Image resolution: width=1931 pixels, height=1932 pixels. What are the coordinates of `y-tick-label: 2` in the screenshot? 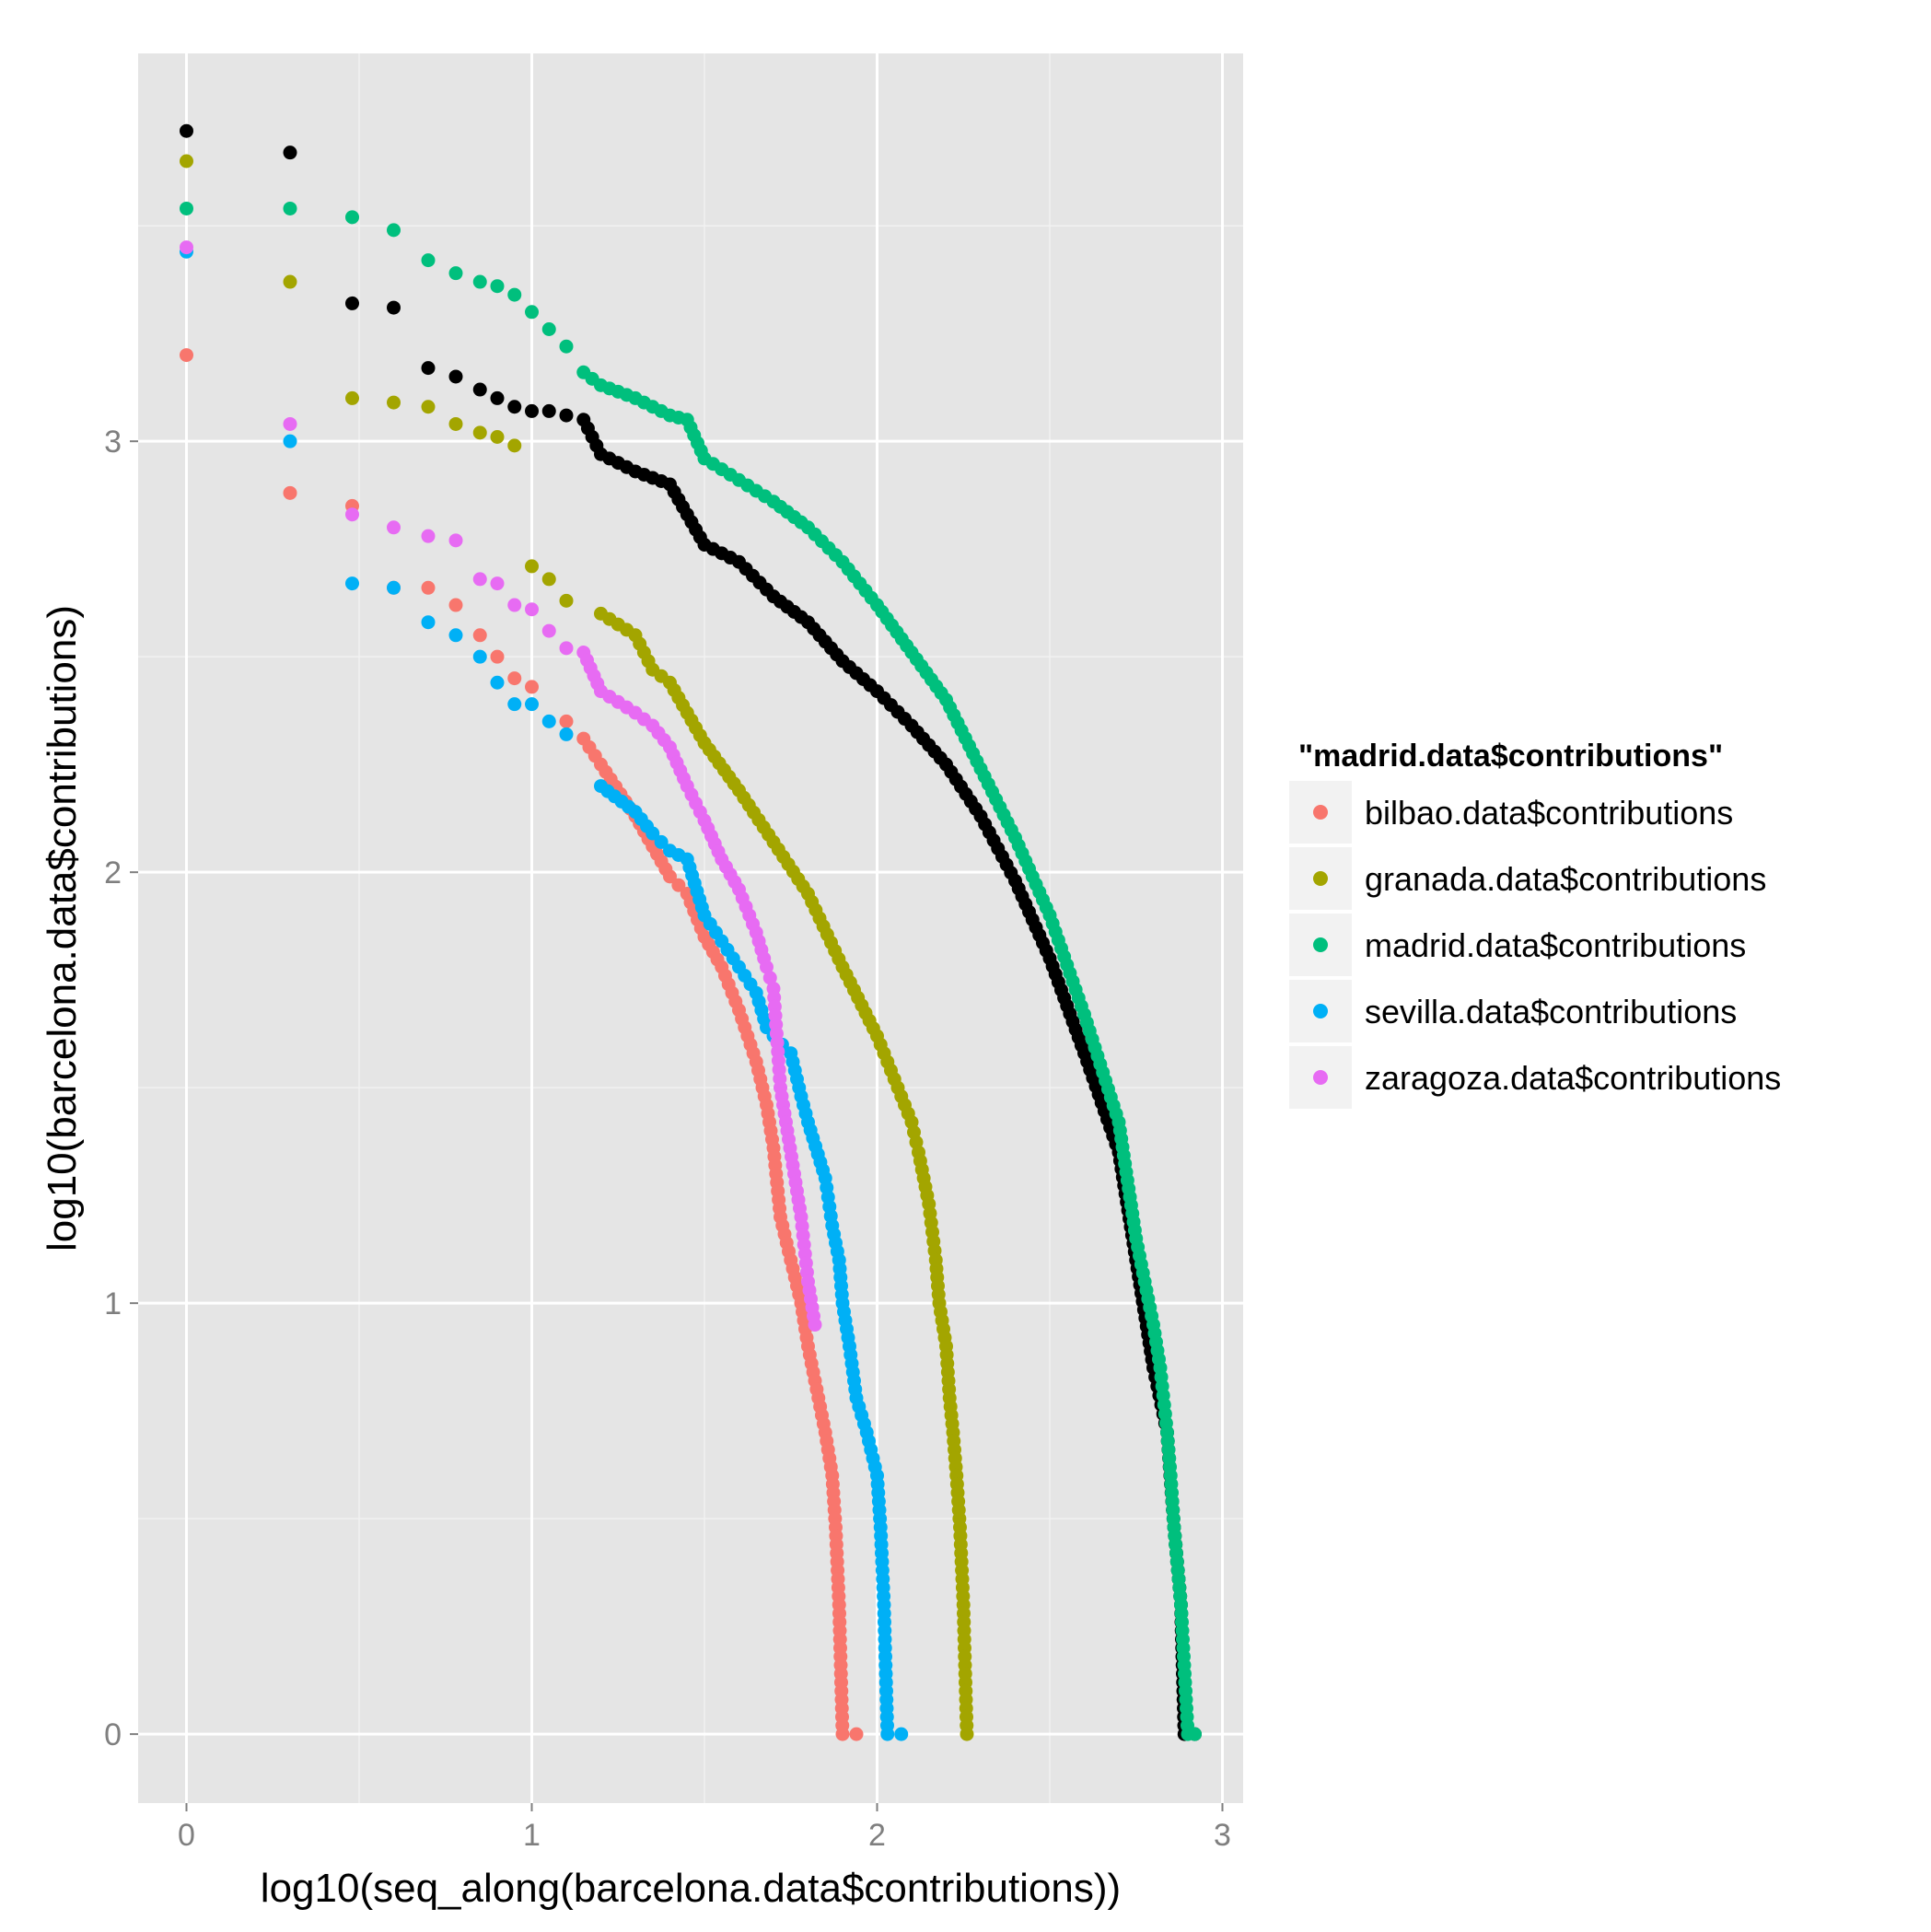 It's located at (113, 872).